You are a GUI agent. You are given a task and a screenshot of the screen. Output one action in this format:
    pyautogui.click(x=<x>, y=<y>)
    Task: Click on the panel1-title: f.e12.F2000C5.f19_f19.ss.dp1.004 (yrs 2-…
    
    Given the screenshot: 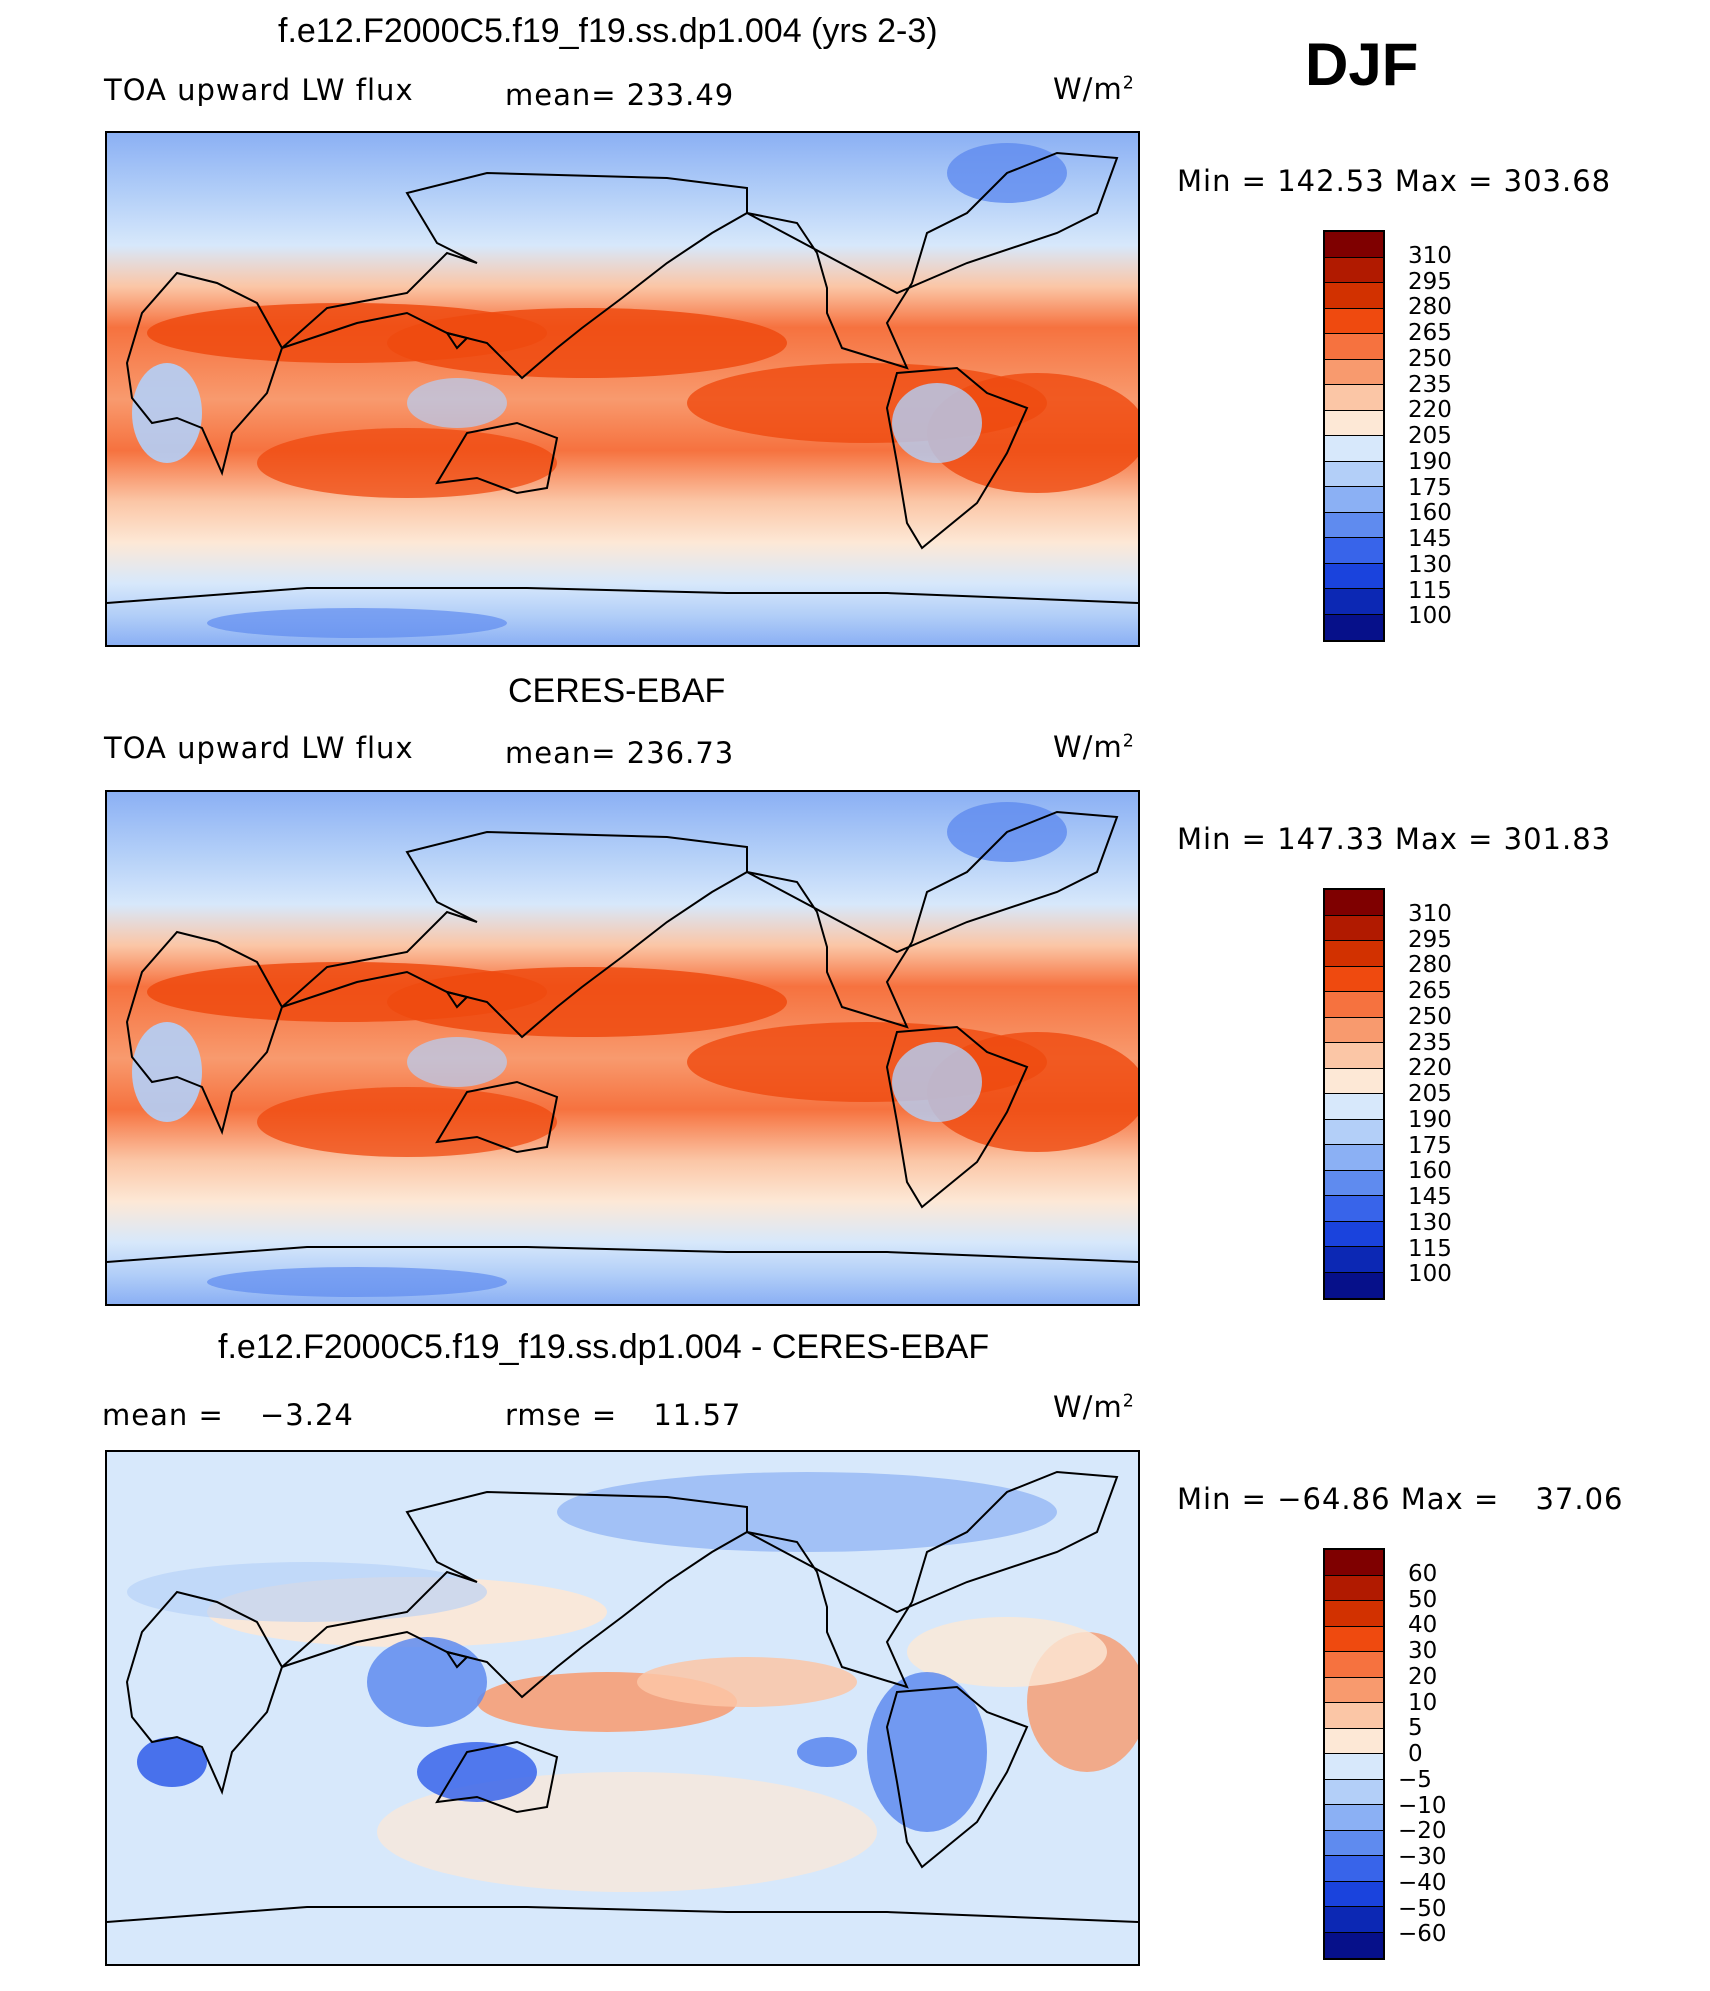 What is the action you would take?
    pyautogui.click(x=608, y=31)
    